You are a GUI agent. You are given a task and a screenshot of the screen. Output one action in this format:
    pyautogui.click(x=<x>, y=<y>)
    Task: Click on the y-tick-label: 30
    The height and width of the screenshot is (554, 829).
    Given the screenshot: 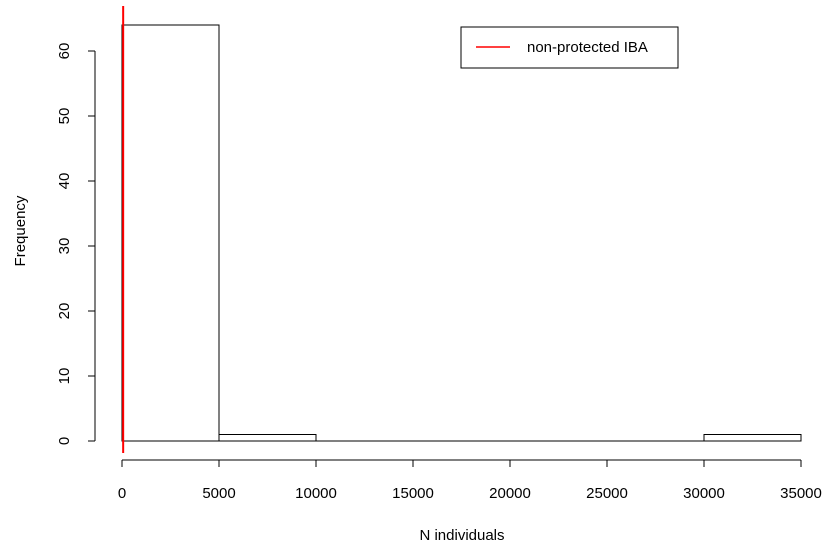 What is the action you would take?
    pyautogui.click(x=64, y=246)
    